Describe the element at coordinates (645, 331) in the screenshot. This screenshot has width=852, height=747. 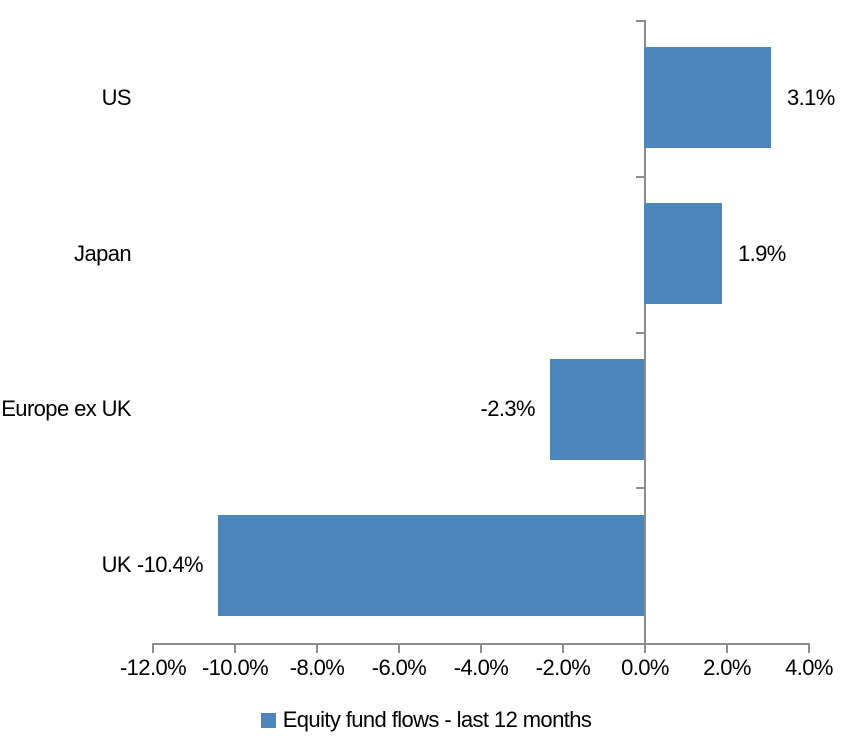
I see `category-axis-line` at that location.